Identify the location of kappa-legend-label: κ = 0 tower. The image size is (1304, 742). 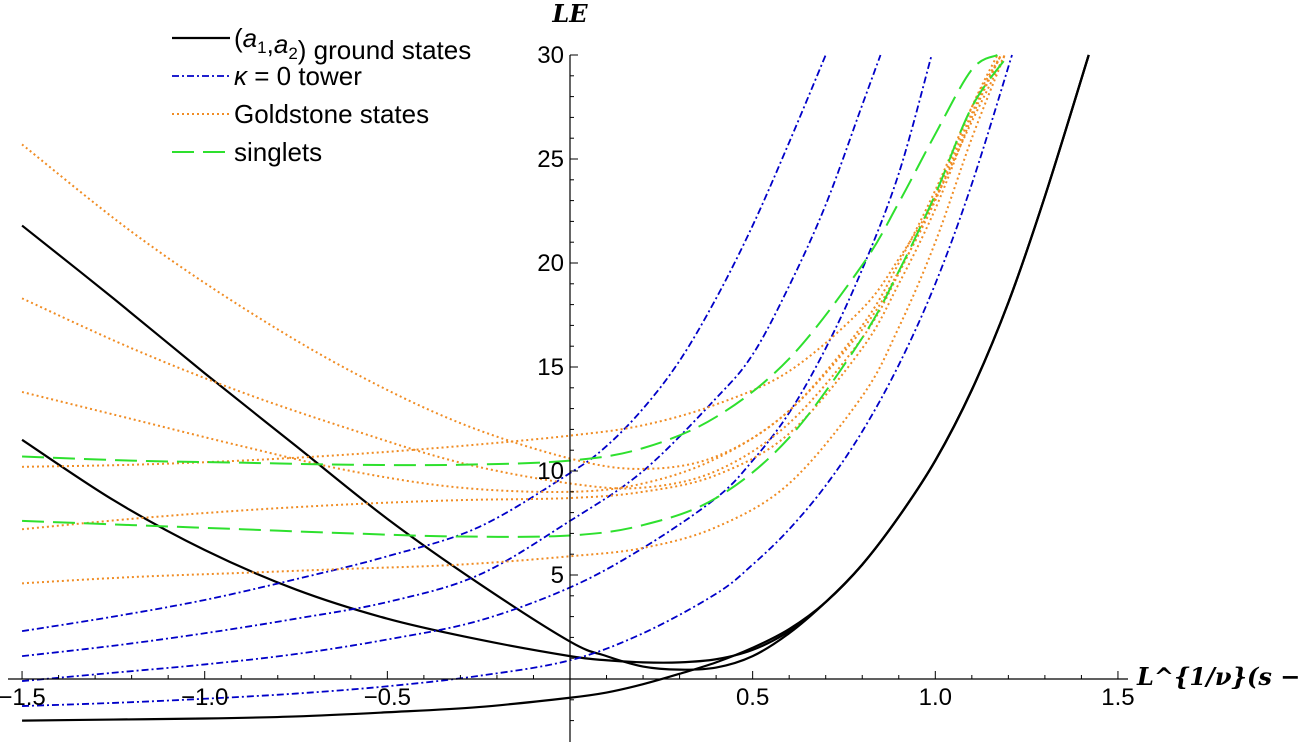
(298, 76).